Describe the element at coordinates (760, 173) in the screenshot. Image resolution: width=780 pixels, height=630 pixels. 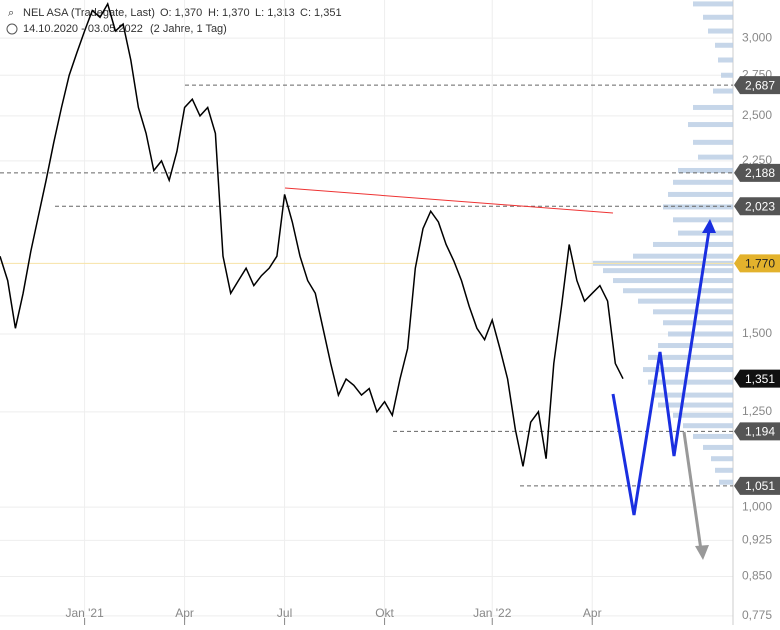
I see `level-label: 2,188` at that location.